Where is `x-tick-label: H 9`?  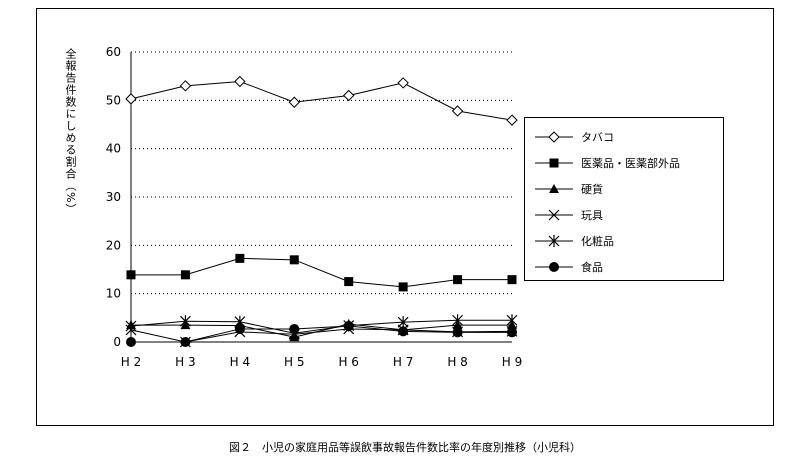 x-tick-label: H 9 is located at coordinates (512, 362).